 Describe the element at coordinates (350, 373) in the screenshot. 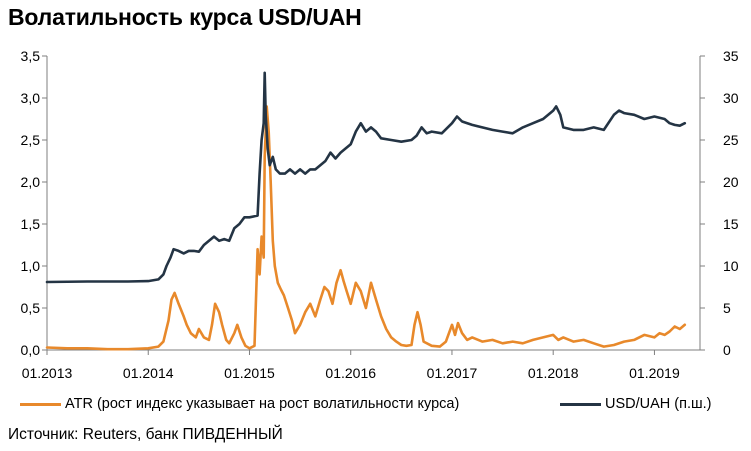

I see `x-tick-label: 01.2016` at that location.